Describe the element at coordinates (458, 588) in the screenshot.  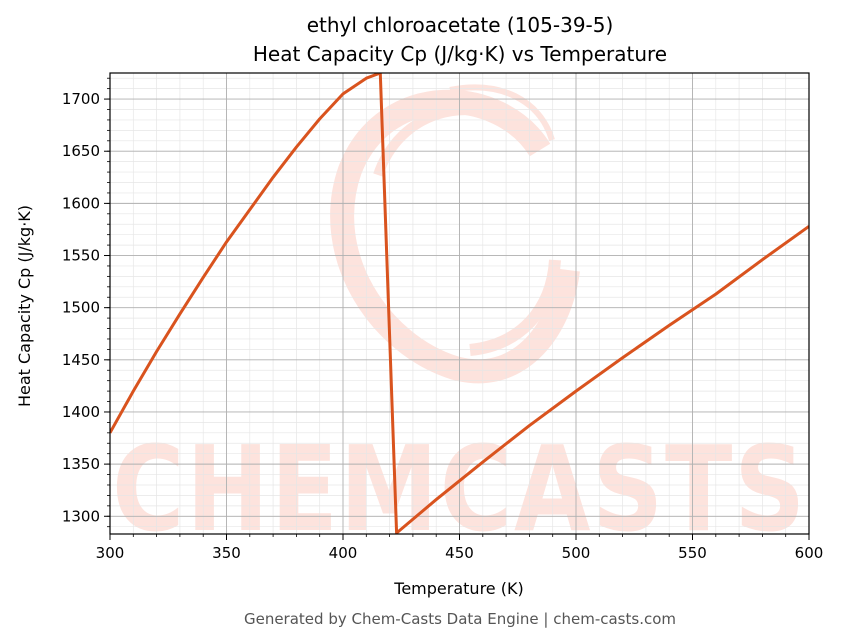
I see `x-axis-label: Temperature (K)` at that location.